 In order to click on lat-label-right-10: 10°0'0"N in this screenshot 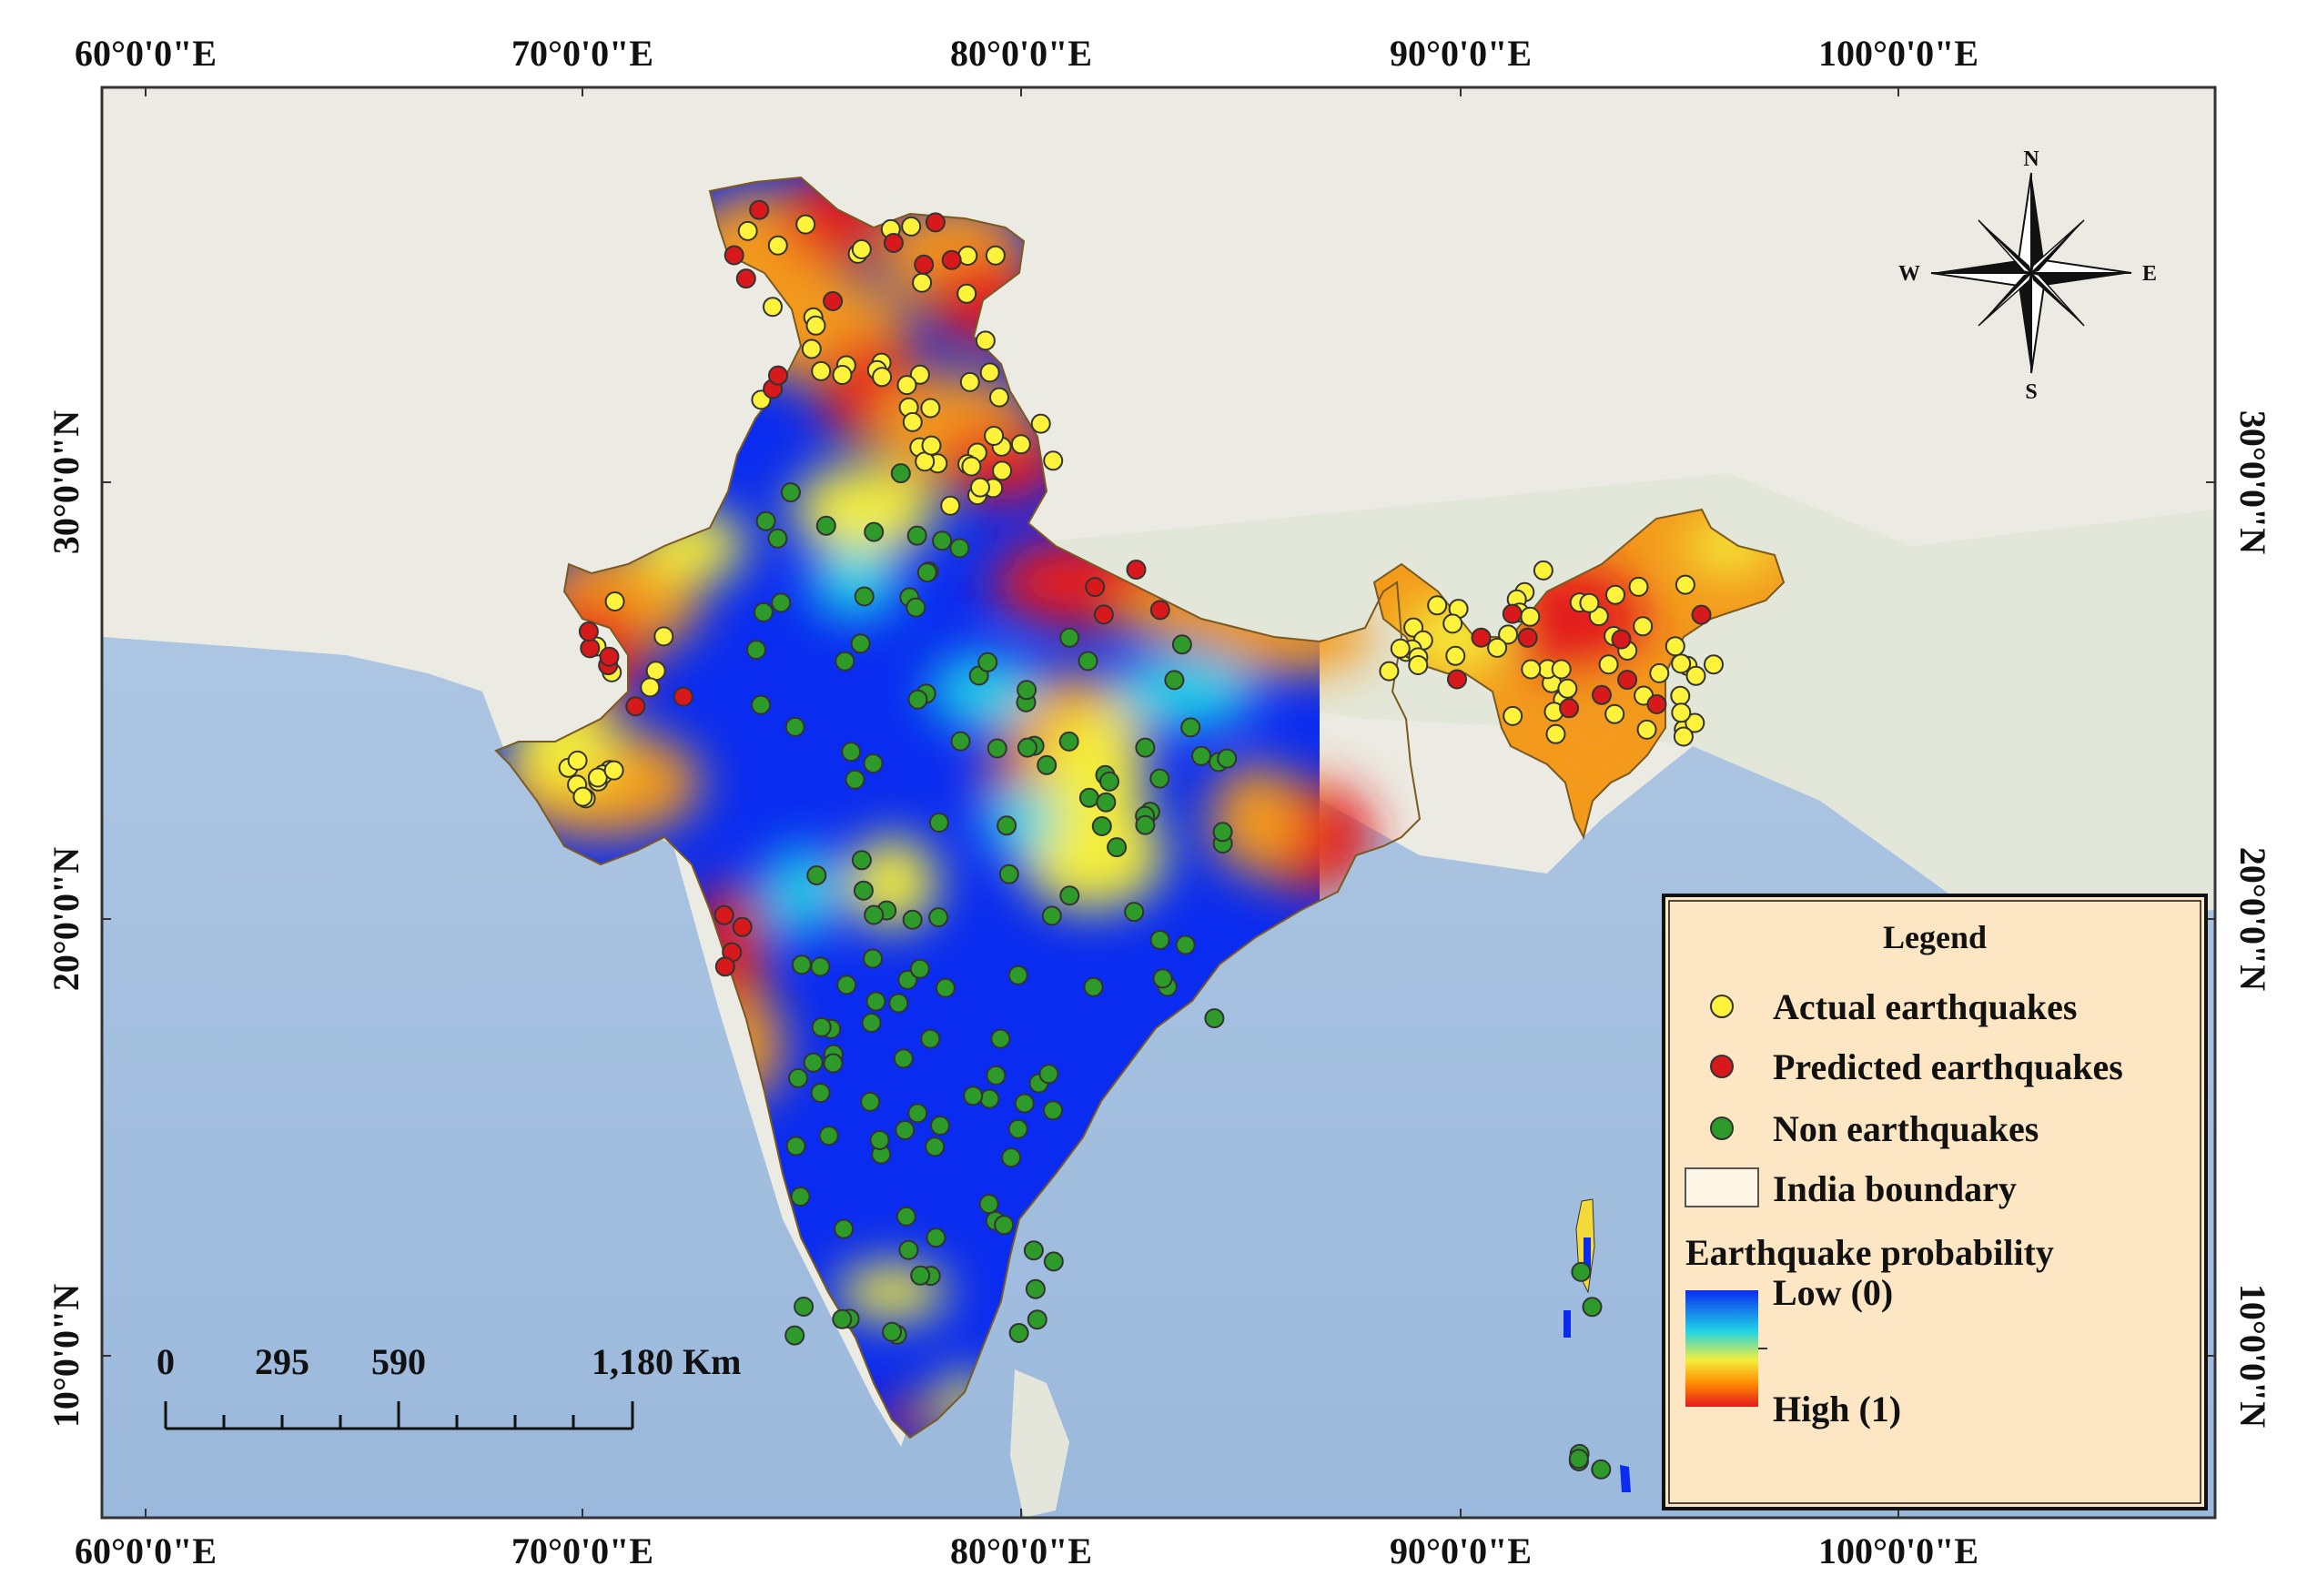, I will do `click(2252, 1356)`.